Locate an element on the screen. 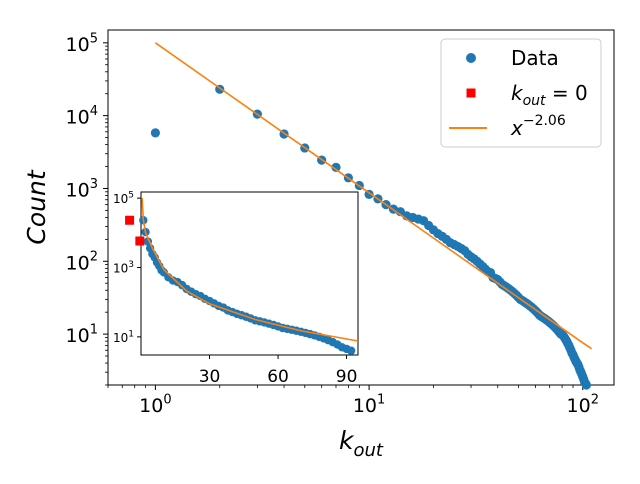  y-tick-label-2: 10³ is located at coordinates (82, 189).